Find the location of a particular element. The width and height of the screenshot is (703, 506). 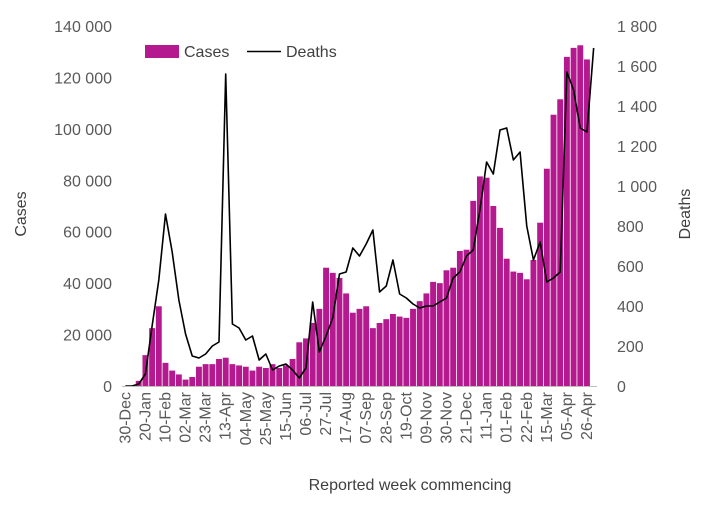

y-right-tick-label: 400 is located at coordinates (630, 307).